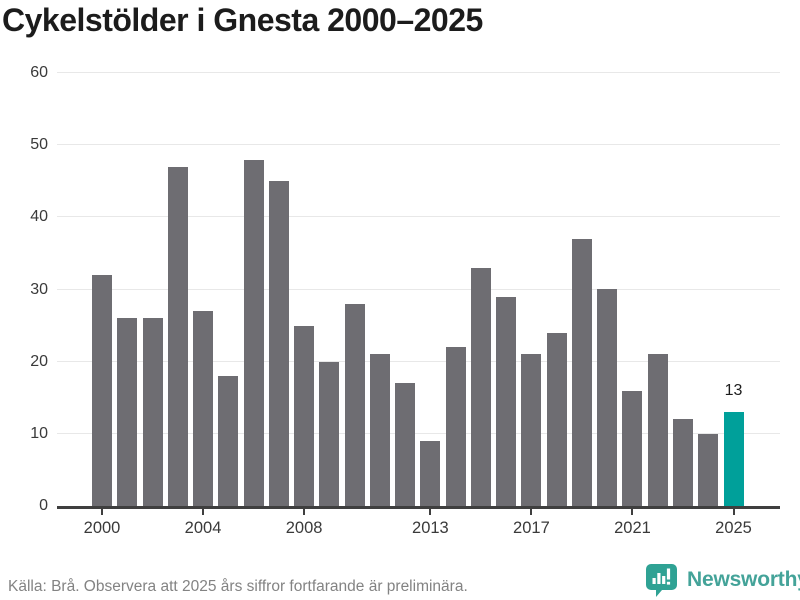 This screenshot has height=600, width=800. Describe the element at coordinates (430, 473) in the screenshot. I see `bar-2013` at that location.